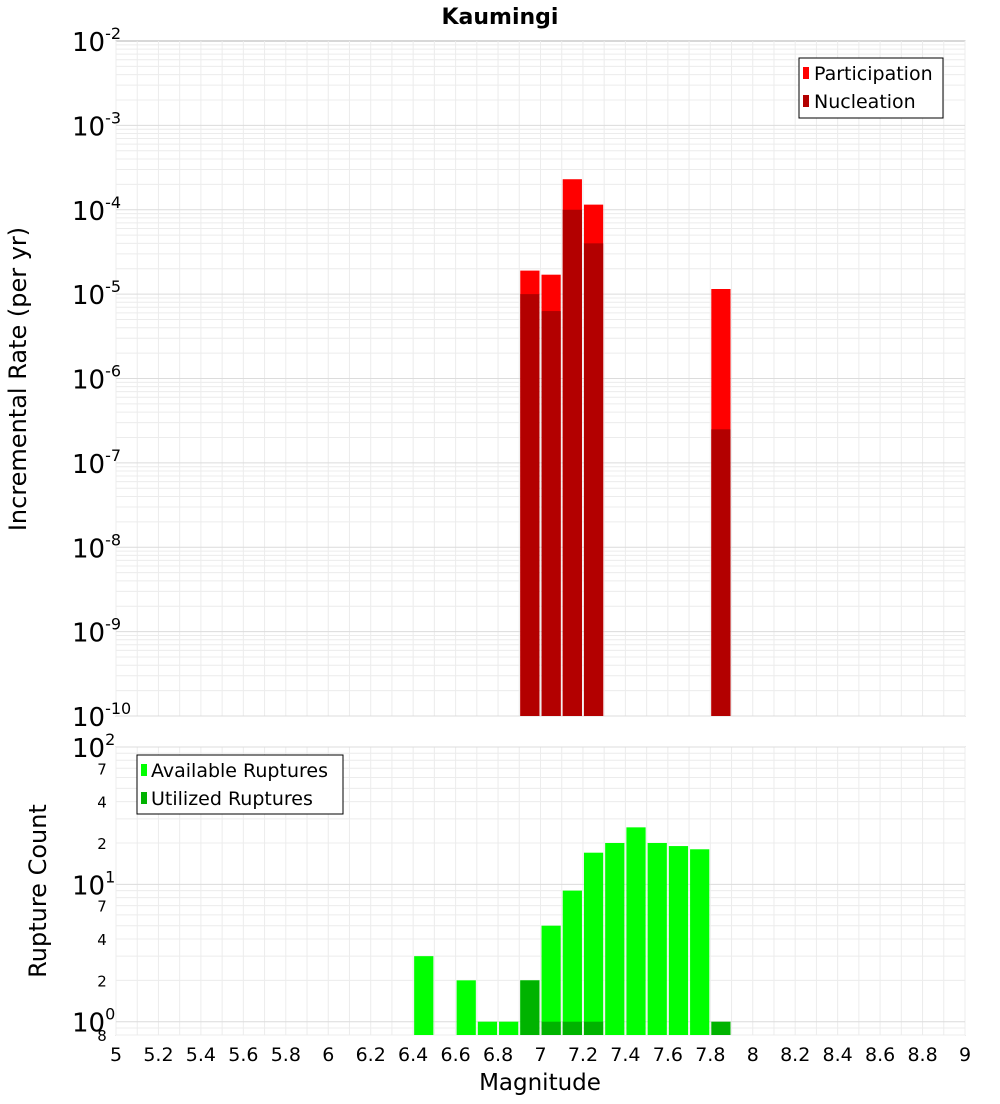 Image resolution: width=1000 pixels, height=1104 pixels. Describe the element at coordinates (753, 1055) in the screenshot. I see `x-tick-label: 8` at that location.